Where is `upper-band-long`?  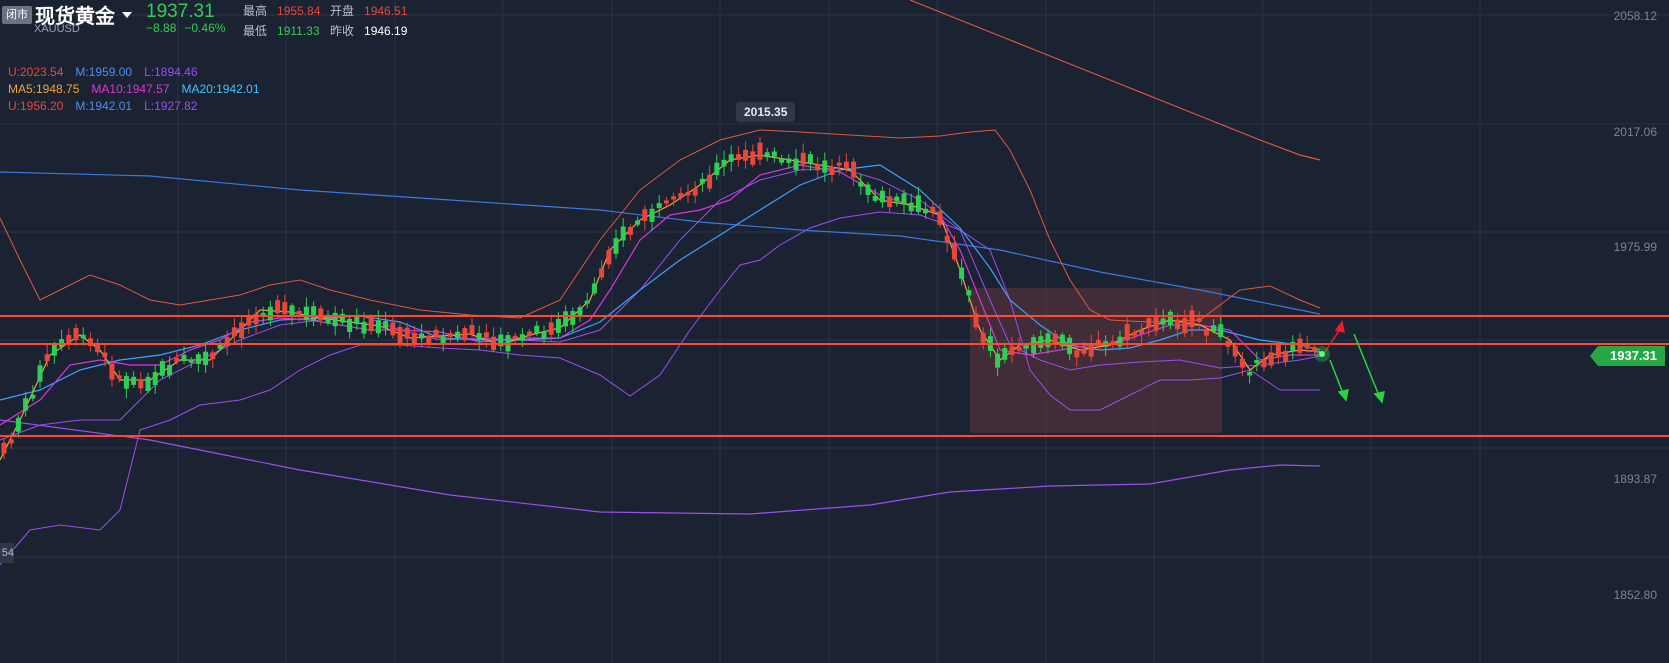 upper-band-long is located at coordinates (1115, 80).